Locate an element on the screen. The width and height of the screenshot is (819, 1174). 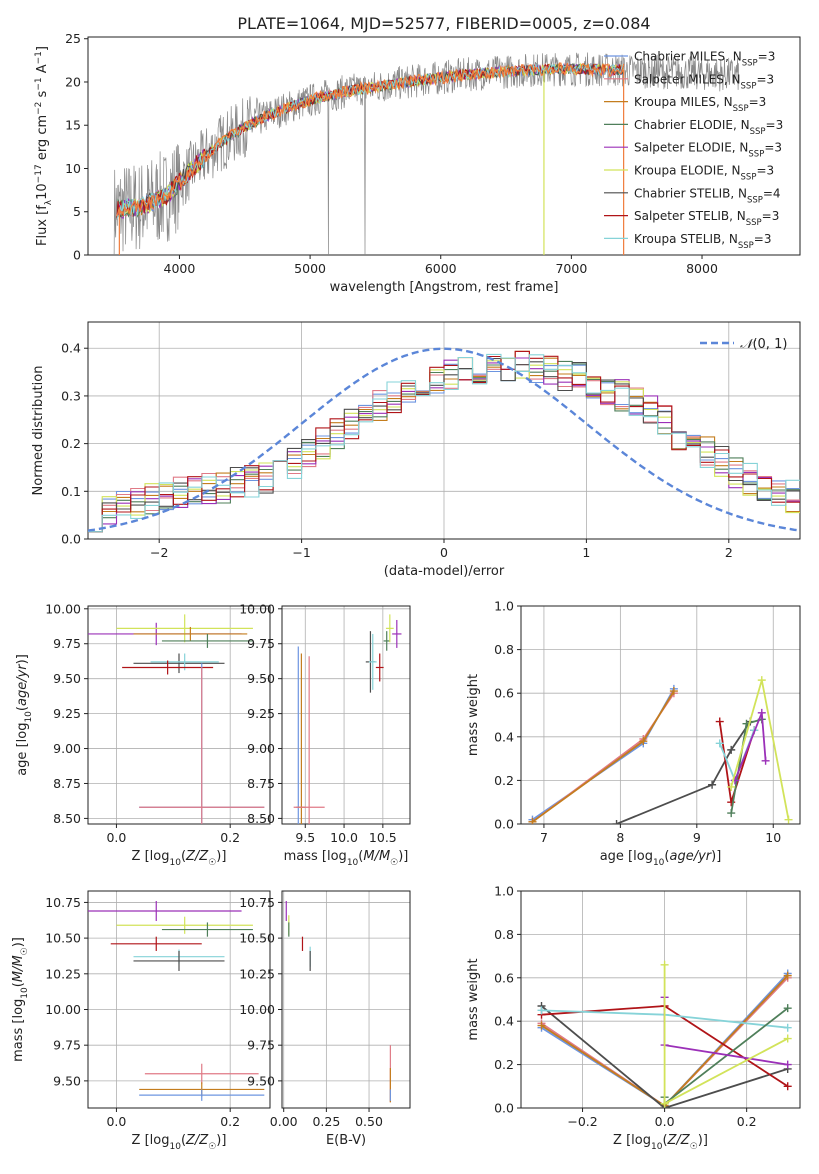
x-tick-label: −0.2 is located at coordinates (582, 1121).